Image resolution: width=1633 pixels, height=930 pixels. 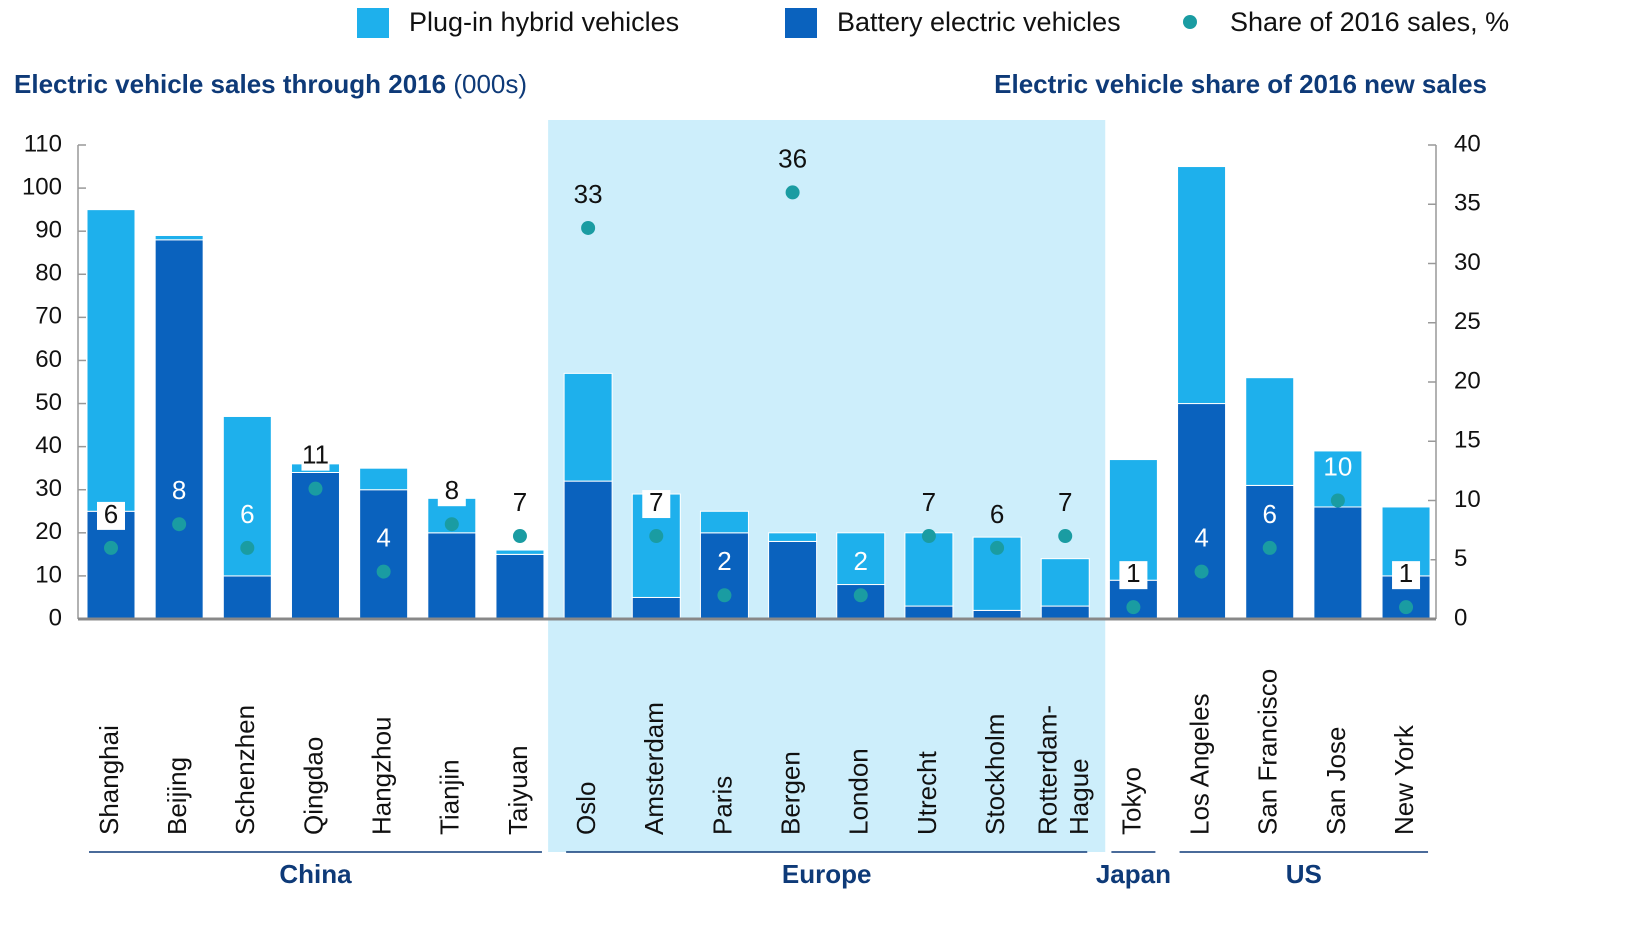 What do you see at coordinates (1268, 752) in the screenshot?
I see `x-tick-label: San Francisco` at bounding box center [1268, 752].